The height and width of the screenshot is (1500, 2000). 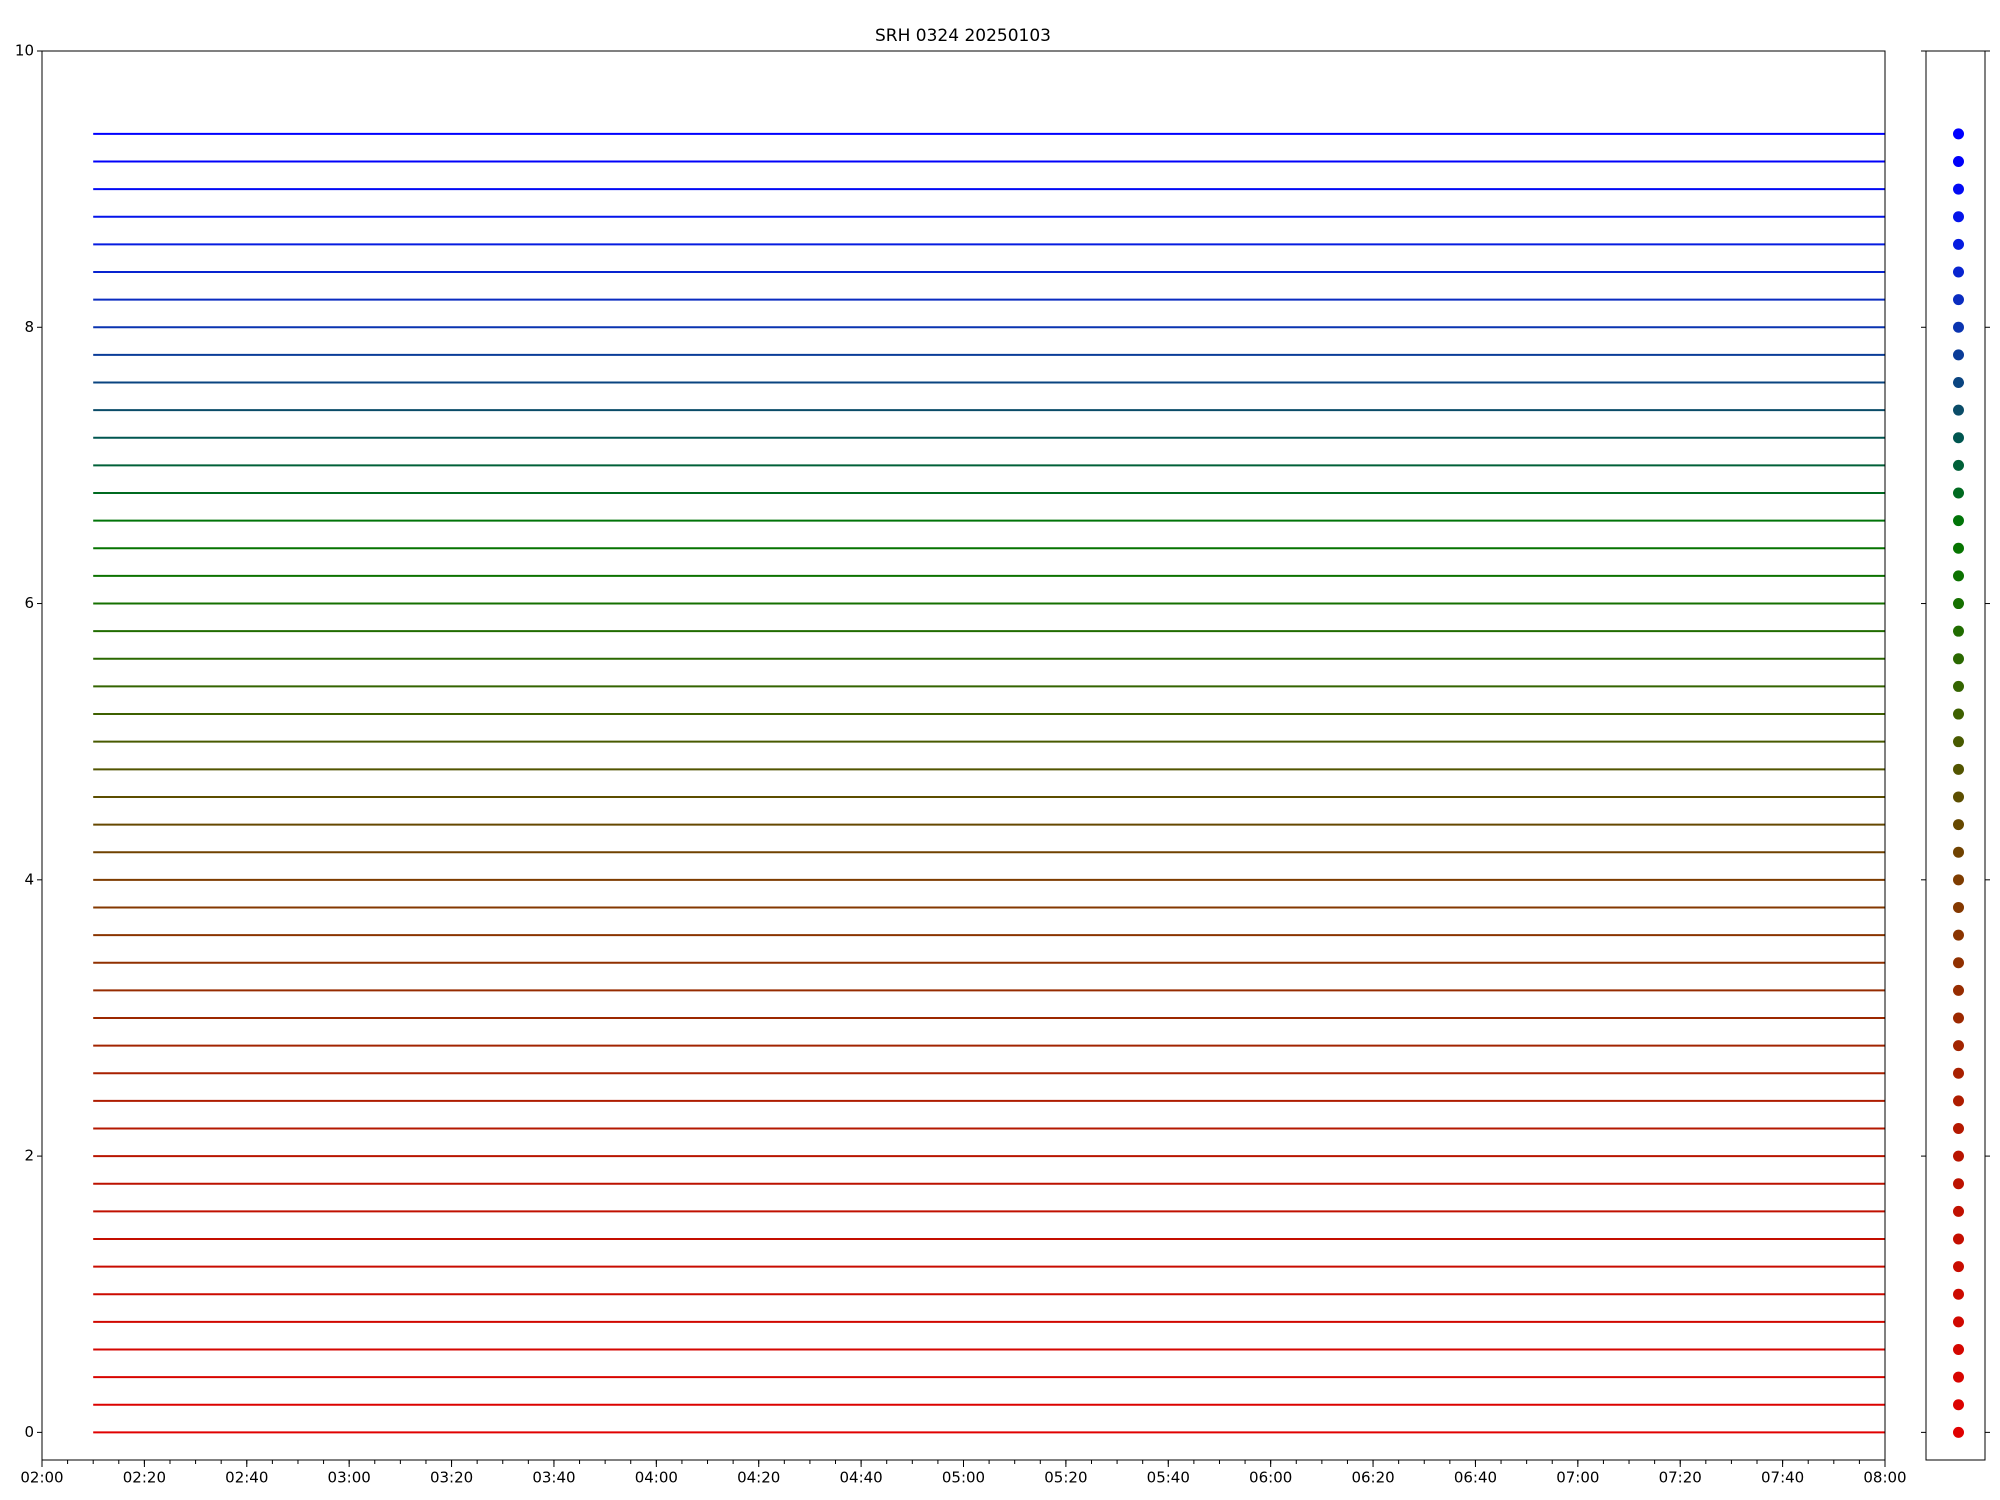 What do you see at coordinates (1168, 1478) in the screenshot?
I see `x-tick-label: 05:40` at bounding box center [1168, 1478].